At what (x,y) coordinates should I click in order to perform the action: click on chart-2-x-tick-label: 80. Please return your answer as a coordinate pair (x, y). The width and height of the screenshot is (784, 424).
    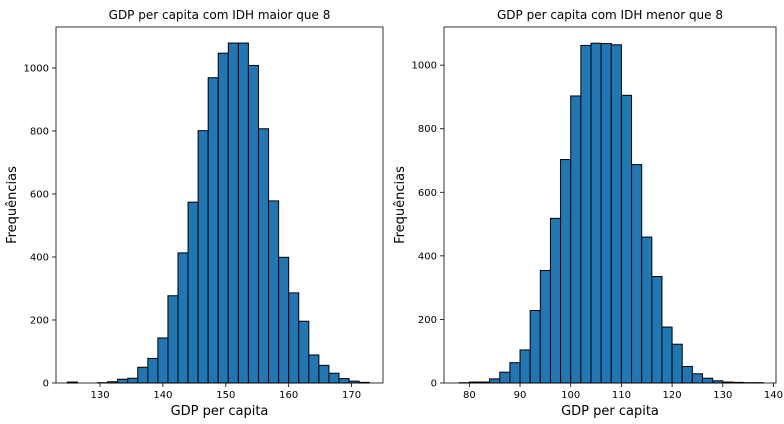
    Looking at the image, I should click on (469, 395).